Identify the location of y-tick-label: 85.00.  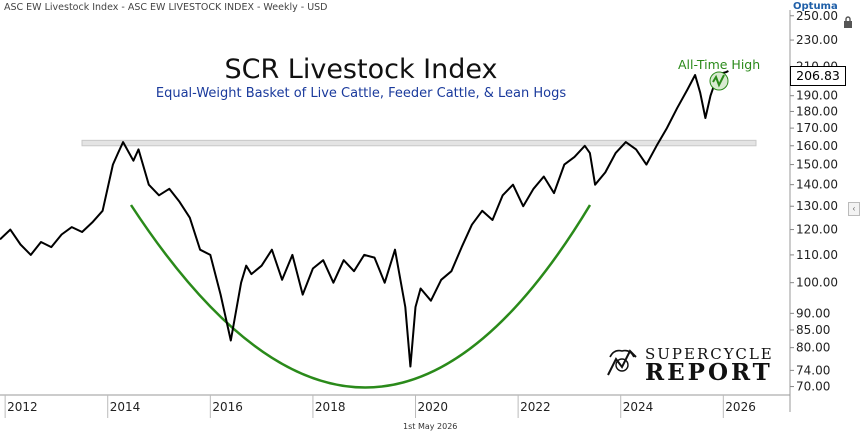
(813, 330).